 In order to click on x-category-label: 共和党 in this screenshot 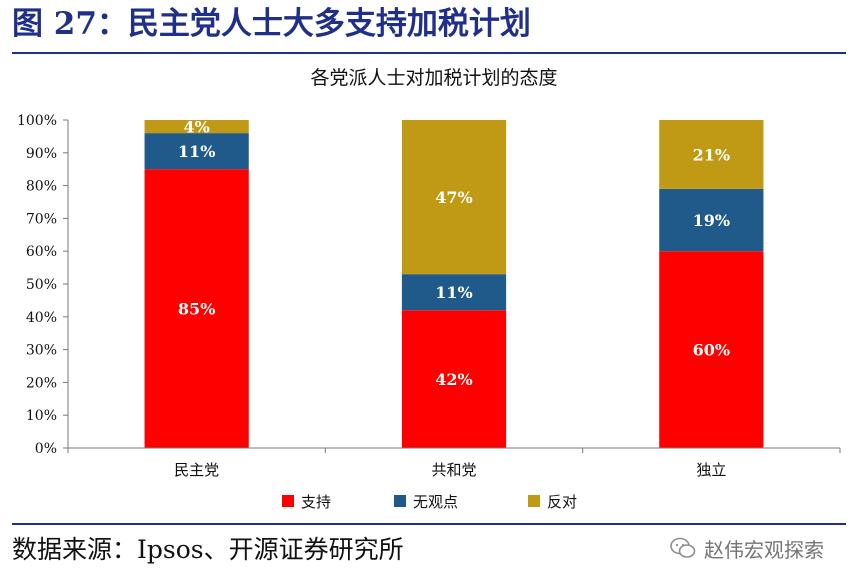, I will do `click(453, 470)`.